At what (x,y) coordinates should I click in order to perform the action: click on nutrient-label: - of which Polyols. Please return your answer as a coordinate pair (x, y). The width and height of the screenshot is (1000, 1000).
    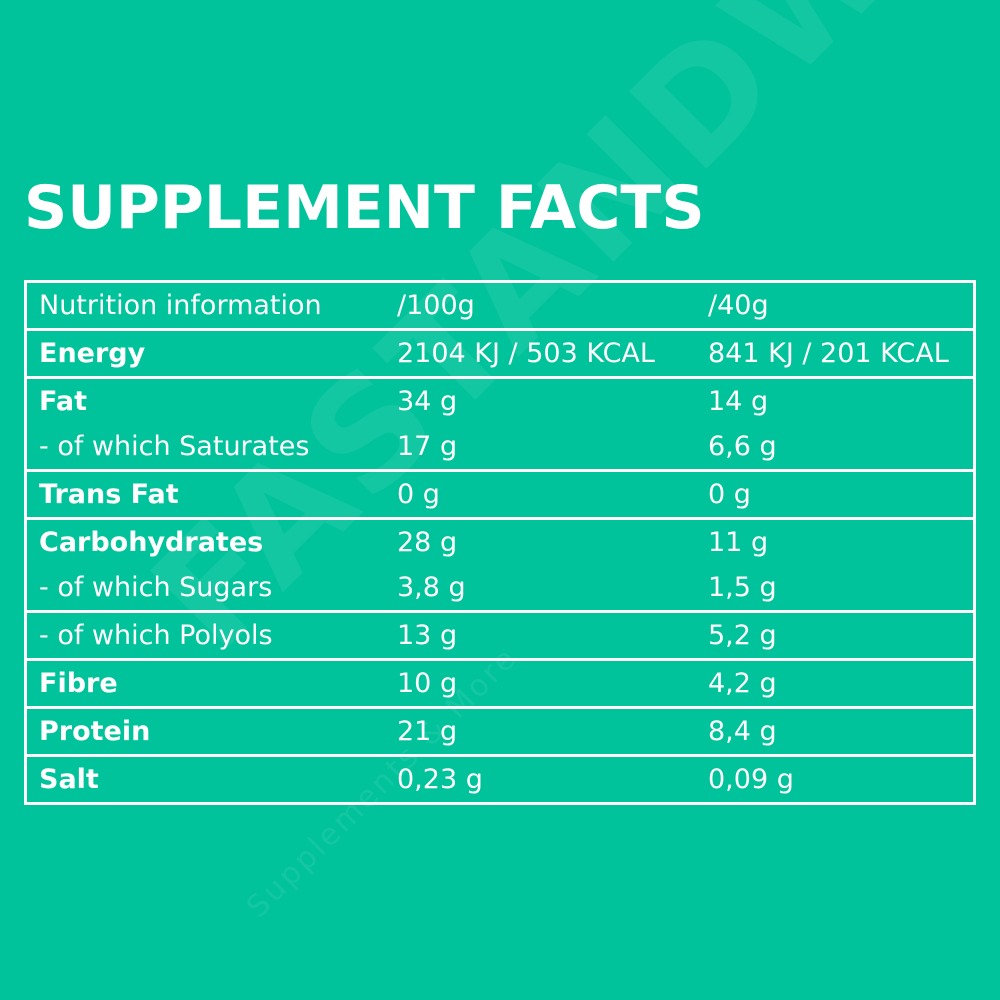
    Looking at the image, I should click on (207, 635).